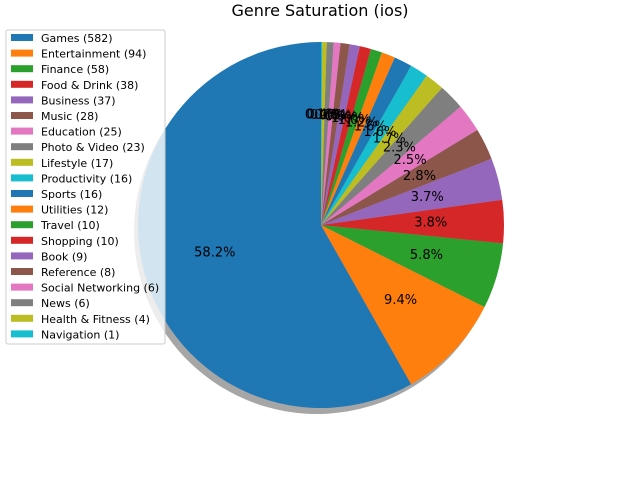  What do you see at coordinates (81, 132) in the screenshot?
I see `legend-entry-label: Education (25)` at bounding box center [81, 132].